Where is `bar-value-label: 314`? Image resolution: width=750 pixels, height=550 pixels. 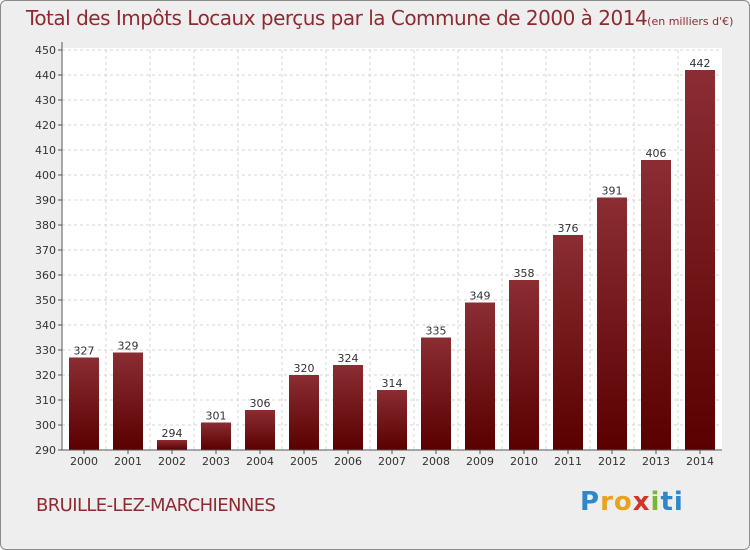 bar-value-label: 314 is located at coordinates (392, 383).